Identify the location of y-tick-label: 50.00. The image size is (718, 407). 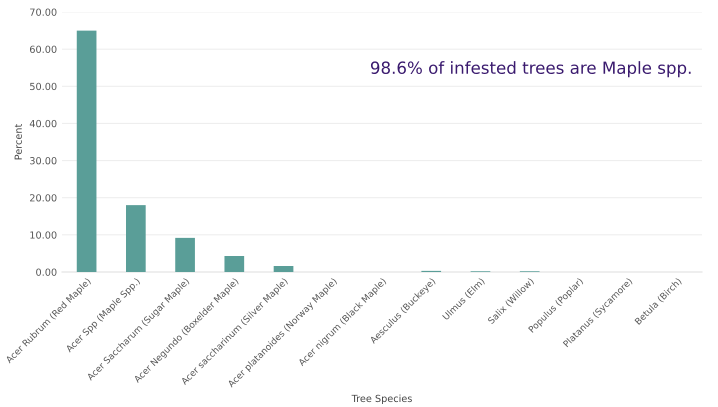
(43, 86).